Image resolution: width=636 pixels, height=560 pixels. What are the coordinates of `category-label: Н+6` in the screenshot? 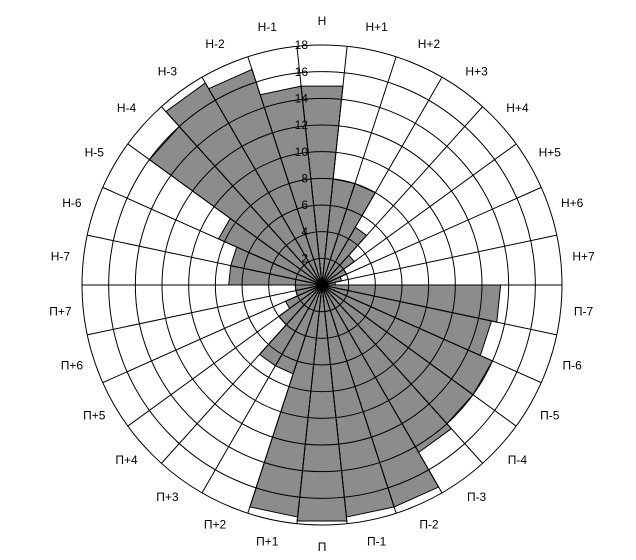 It's located at (572, 203).